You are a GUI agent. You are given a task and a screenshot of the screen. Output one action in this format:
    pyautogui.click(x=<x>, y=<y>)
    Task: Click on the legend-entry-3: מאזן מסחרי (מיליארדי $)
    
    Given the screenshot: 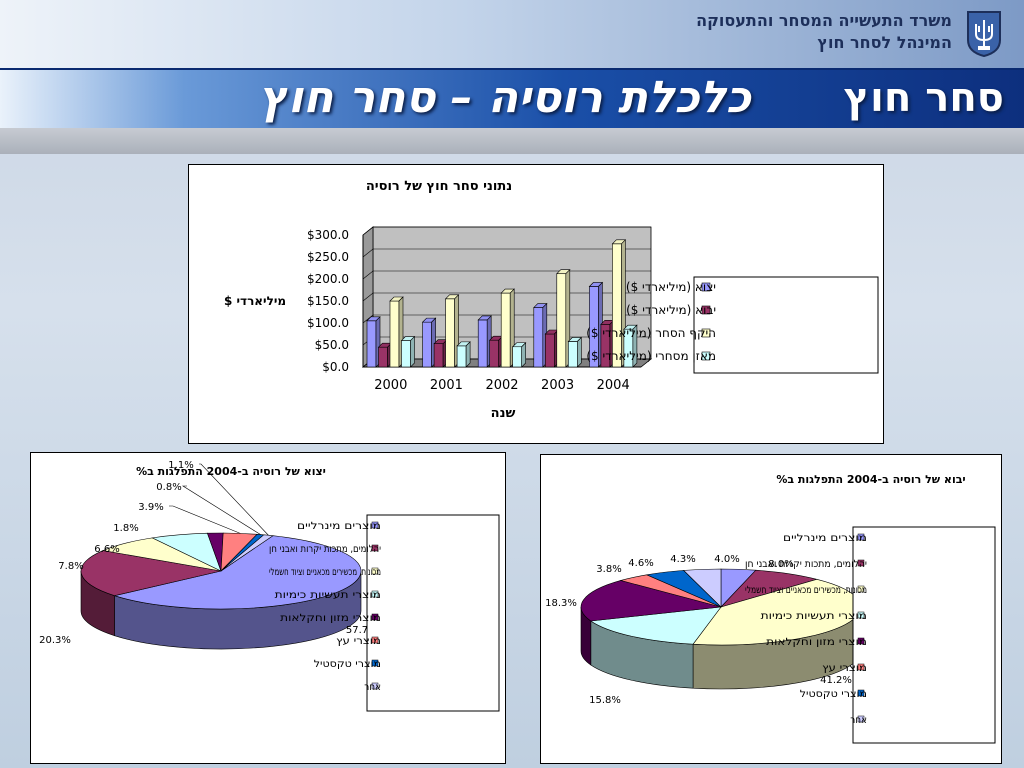 What is the action you would take?
    pyautogui.click(x=651, y=356)
    